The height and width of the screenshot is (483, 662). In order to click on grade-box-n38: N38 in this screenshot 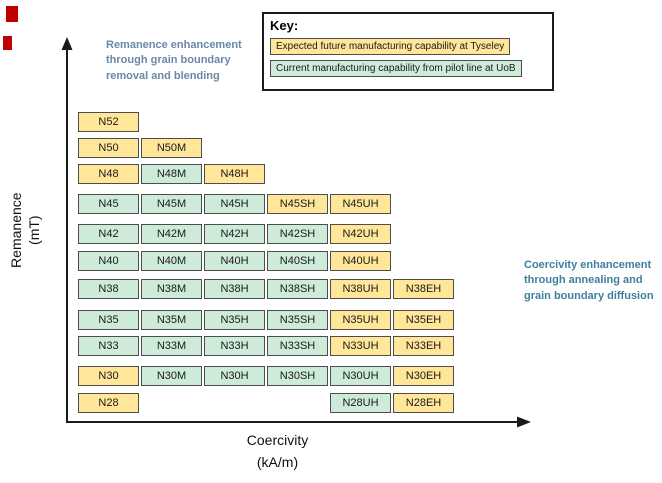, I will do `click(108, 289)`.